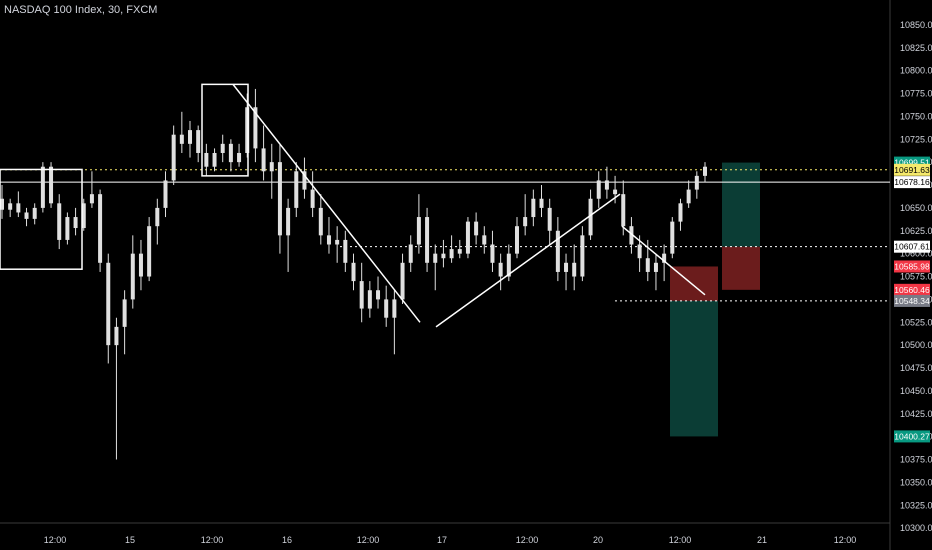 The width and height of the screenshot is (932, 550). I want to click on stop-zone-long, so click(741, 268).